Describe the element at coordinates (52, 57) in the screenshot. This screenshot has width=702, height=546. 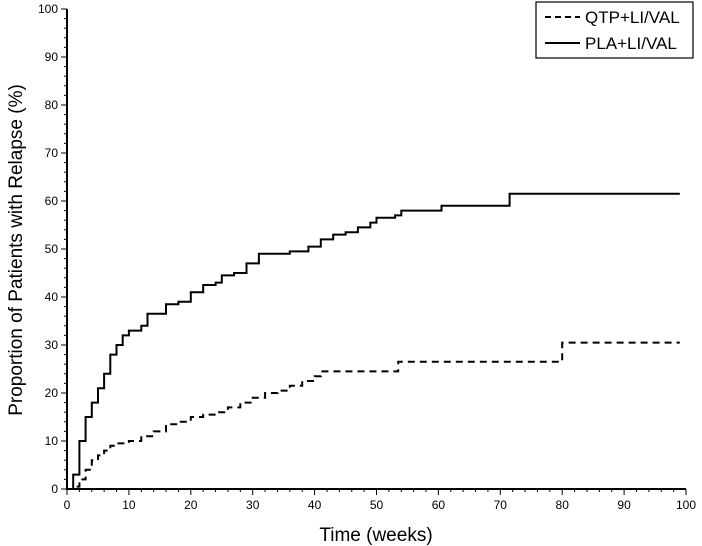
I see `y-tick-label: 90` at that location.